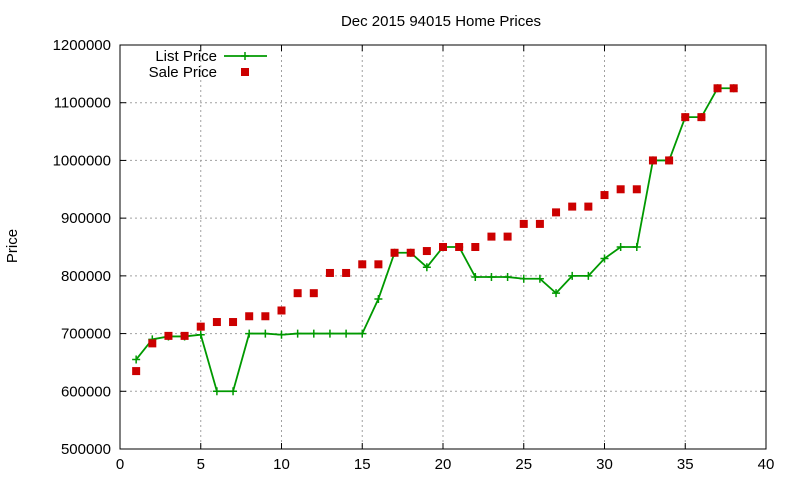  Describe the element at coordinates (86, 218) in the screenshot. I see `y-tick-label: 900000` at that location.